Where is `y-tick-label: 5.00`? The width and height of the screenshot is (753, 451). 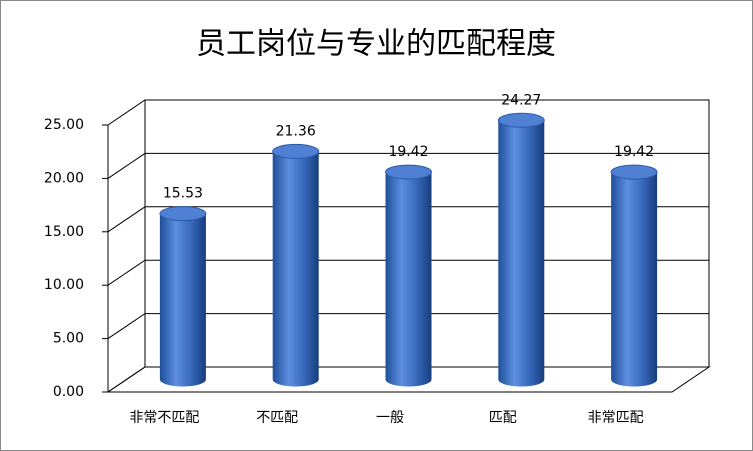
y-tick-label: 5.00 is located at coordinates (68, 339).